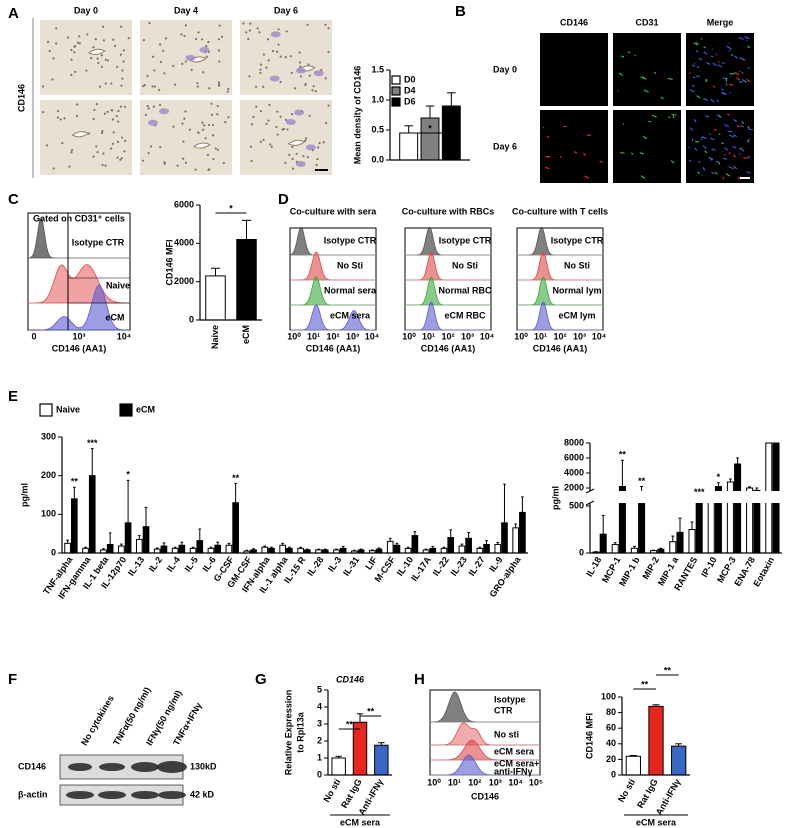  Describe the element at coordinates (720, 22) in the screenshot. I see `column-header: Merge` at that location.